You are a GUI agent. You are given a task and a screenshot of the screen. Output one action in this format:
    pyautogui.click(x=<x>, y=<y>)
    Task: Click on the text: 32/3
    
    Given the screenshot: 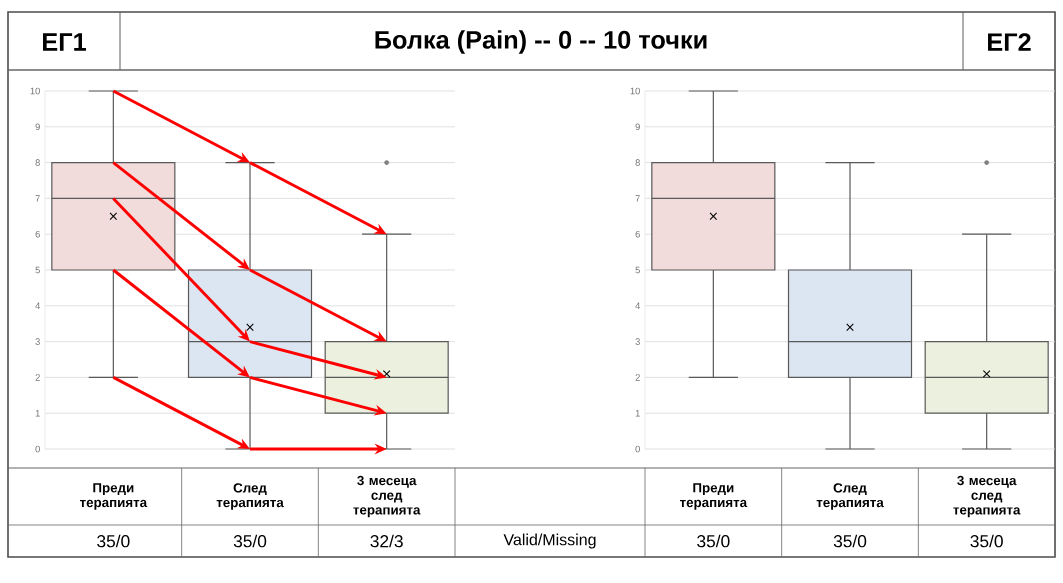 What is the action you would take?
    pyautogui.click(x=386, y=541)
    